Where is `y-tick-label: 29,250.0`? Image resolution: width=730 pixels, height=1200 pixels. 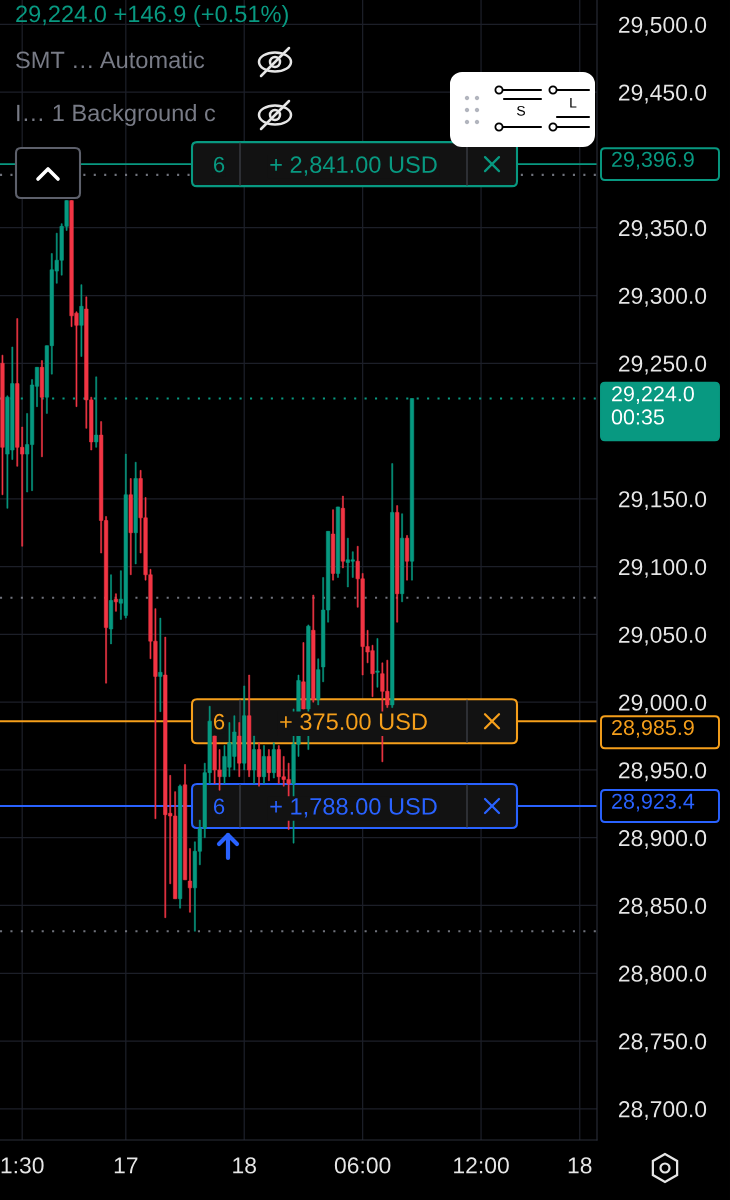
y-tick-label: 29,250.0 is located at coordinates (662, 365).